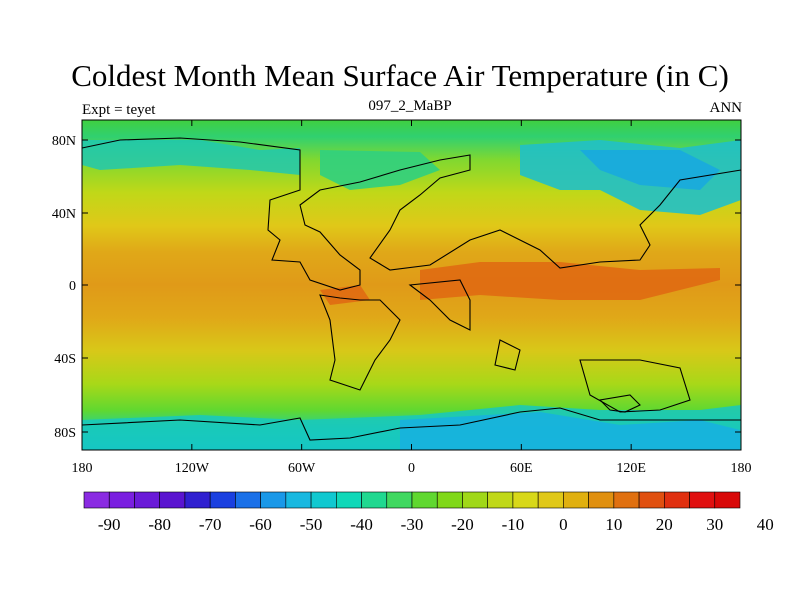  What do you see at coordinates (119, 110) in the screenshot?
I see `experiment-label: Expt = teyet` at bounding box center [119, 110].